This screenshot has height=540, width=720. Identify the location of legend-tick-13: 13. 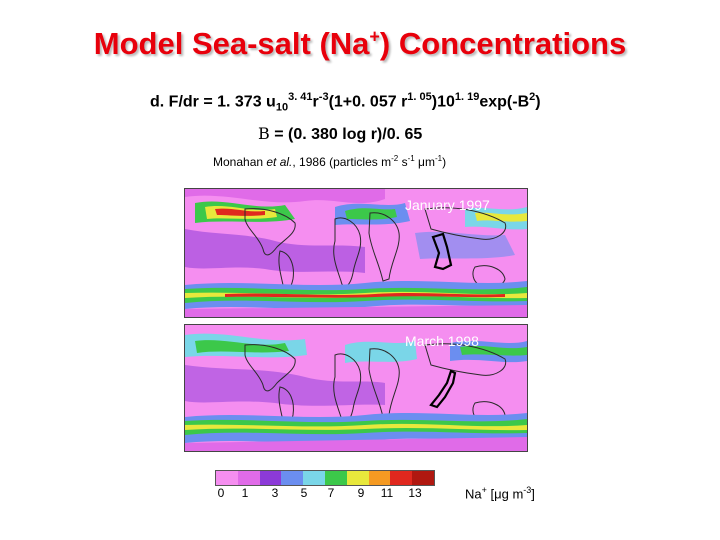
(415, 493).